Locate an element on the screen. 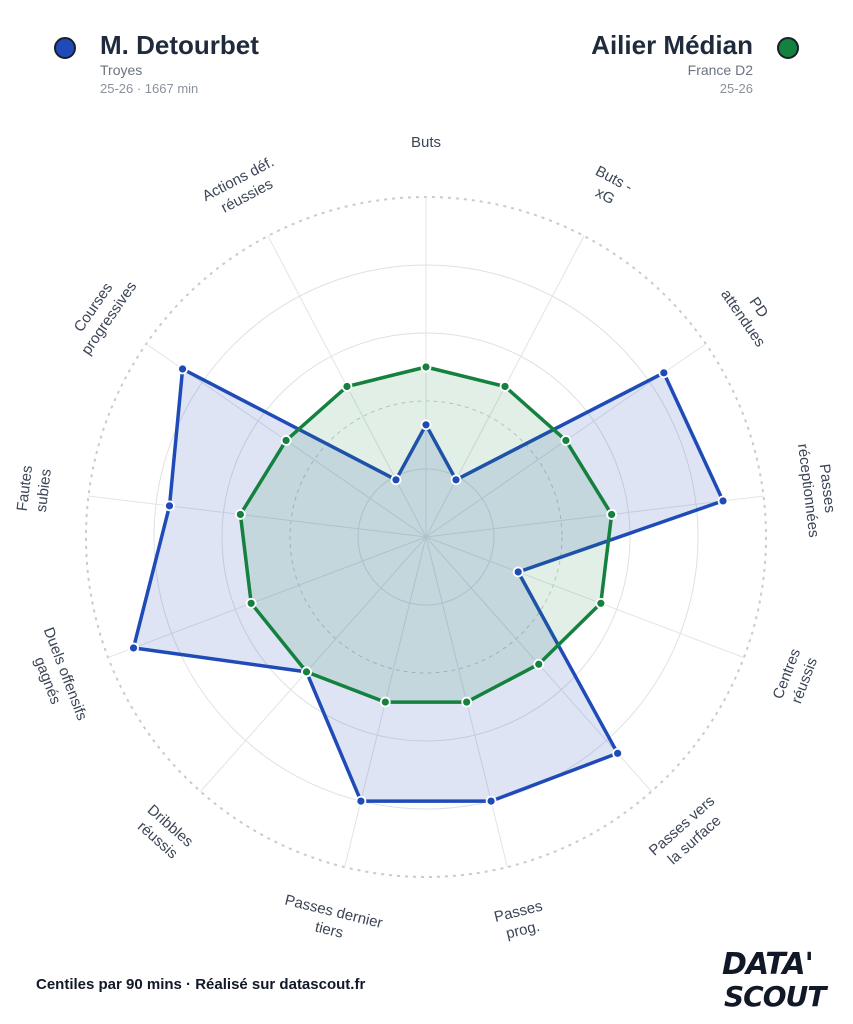 The image size is (853, 1024). axis-label-text: Passes is located at coordinates (827, 488).